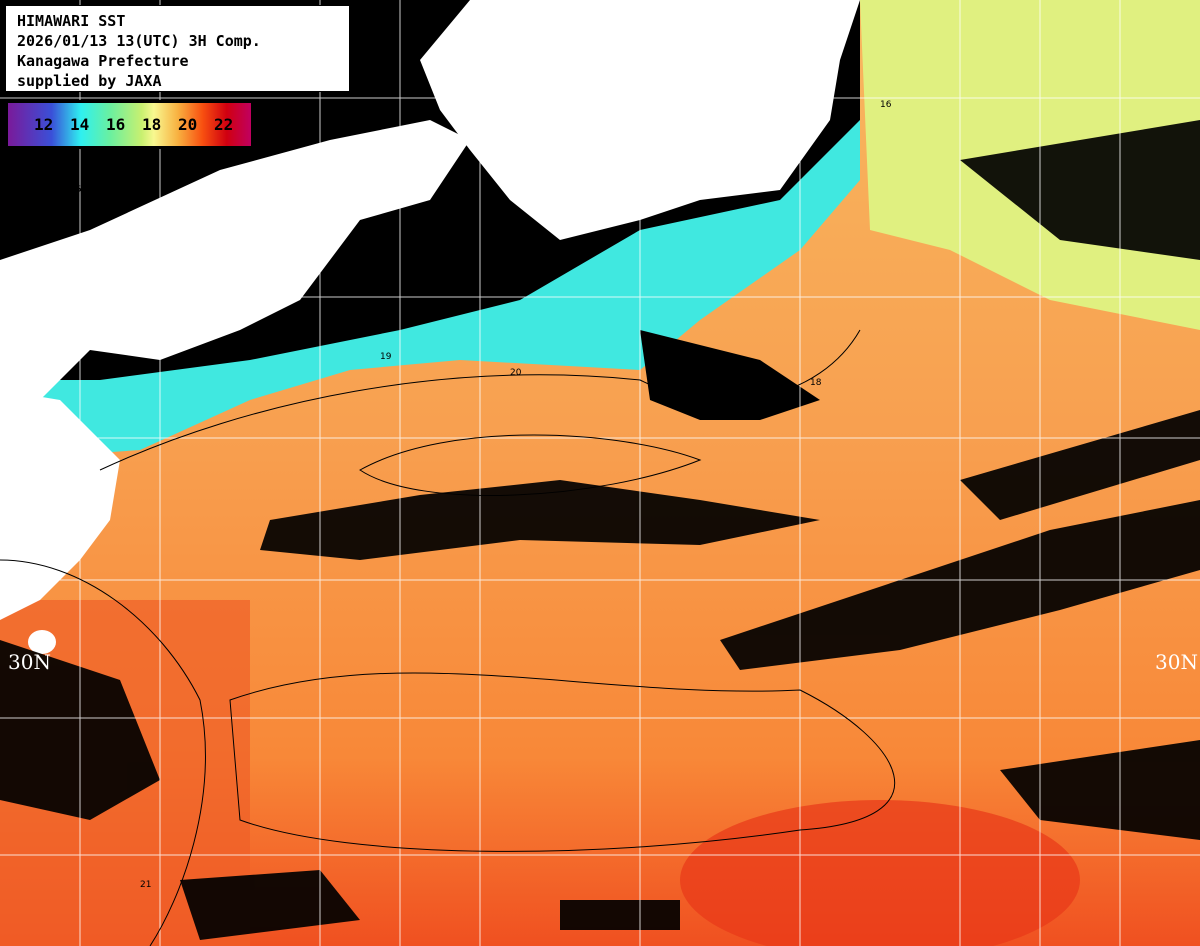 This screenshot has width=1200, height=946. I want to click on legend-tick: 18, so click(152, 124).